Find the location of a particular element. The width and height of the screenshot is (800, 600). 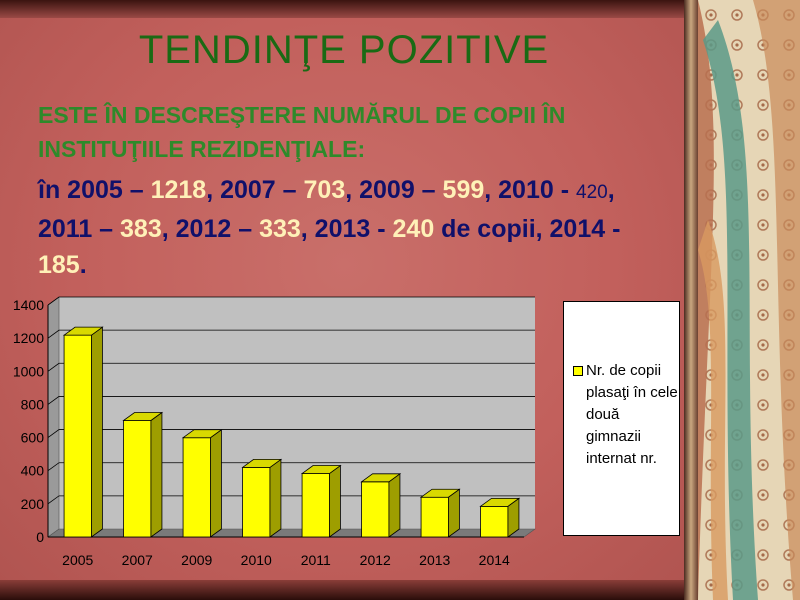

plot-side-wall is located at coordinates (53, 417).